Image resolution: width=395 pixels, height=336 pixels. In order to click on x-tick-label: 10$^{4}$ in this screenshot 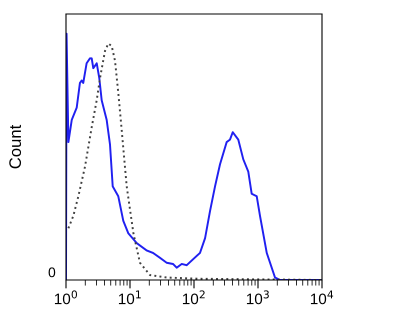, I will do `click(322, 297)`.